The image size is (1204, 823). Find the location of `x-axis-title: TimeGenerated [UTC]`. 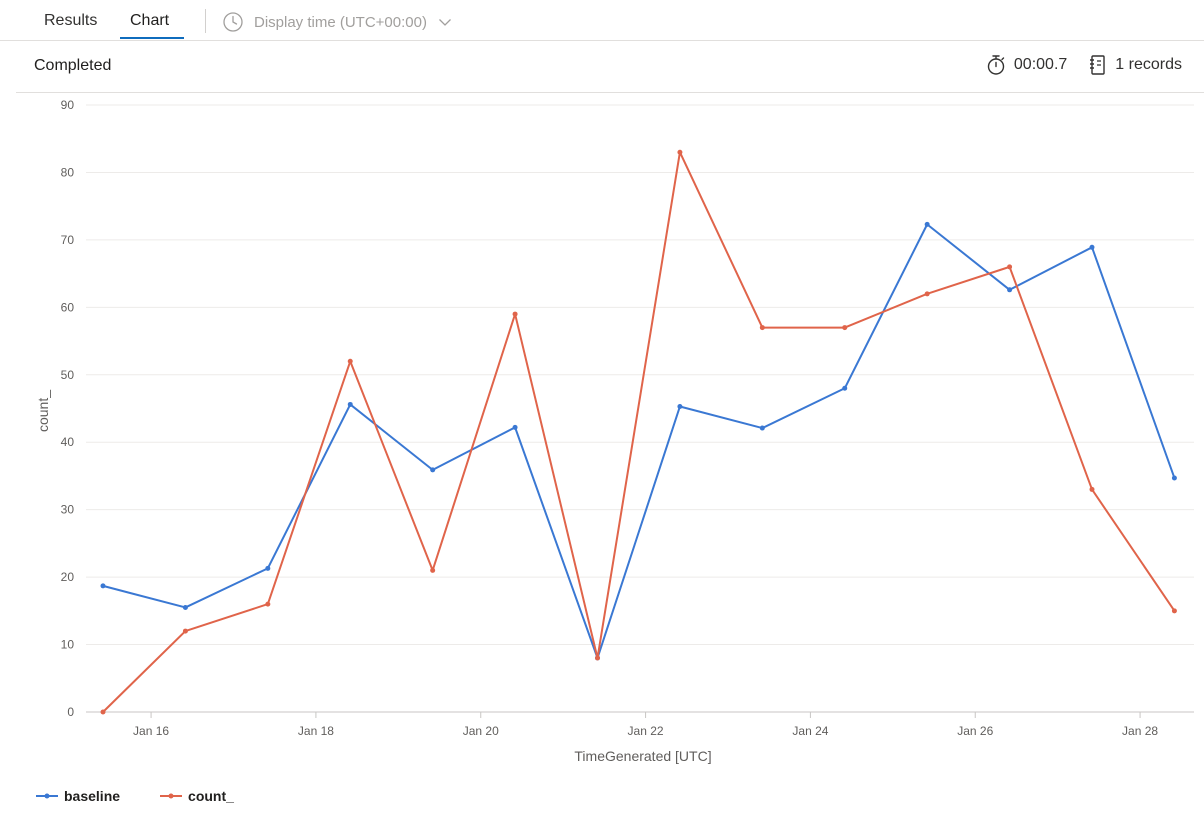

x-axis-title: TimeGenerated [UTC] is located at coordinates (642, 756).